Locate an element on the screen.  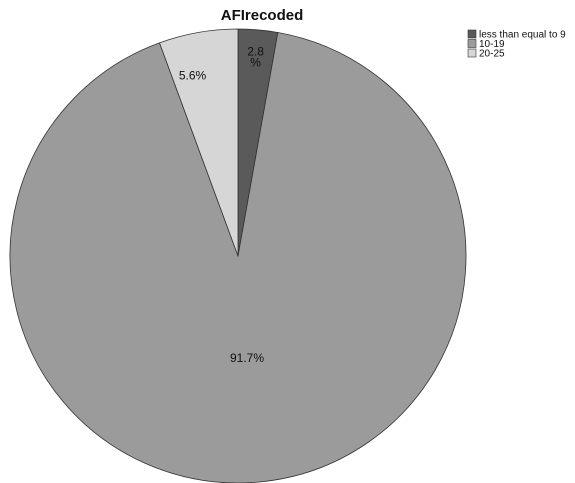
pie-slice-labels: 2.8 % 91.7% 5.6% is located at coordinates (221, 205).